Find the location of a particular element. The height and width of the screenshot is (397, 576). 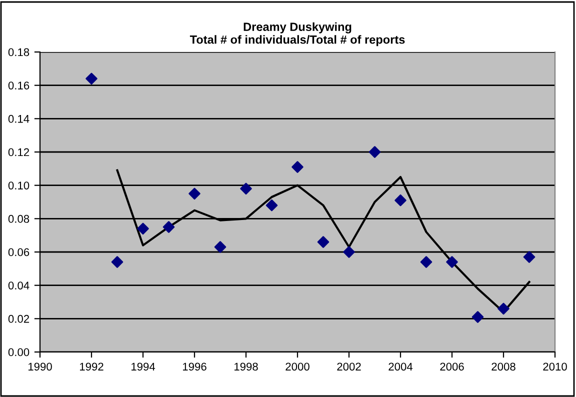

y-tick-label: 0.18 is located at coordinates (19, 52).